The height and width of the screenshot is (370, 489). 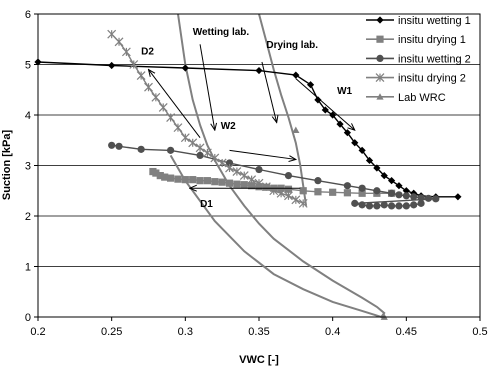 I want to click on x-tick-label: 0.35, so click(x=258, y=332).